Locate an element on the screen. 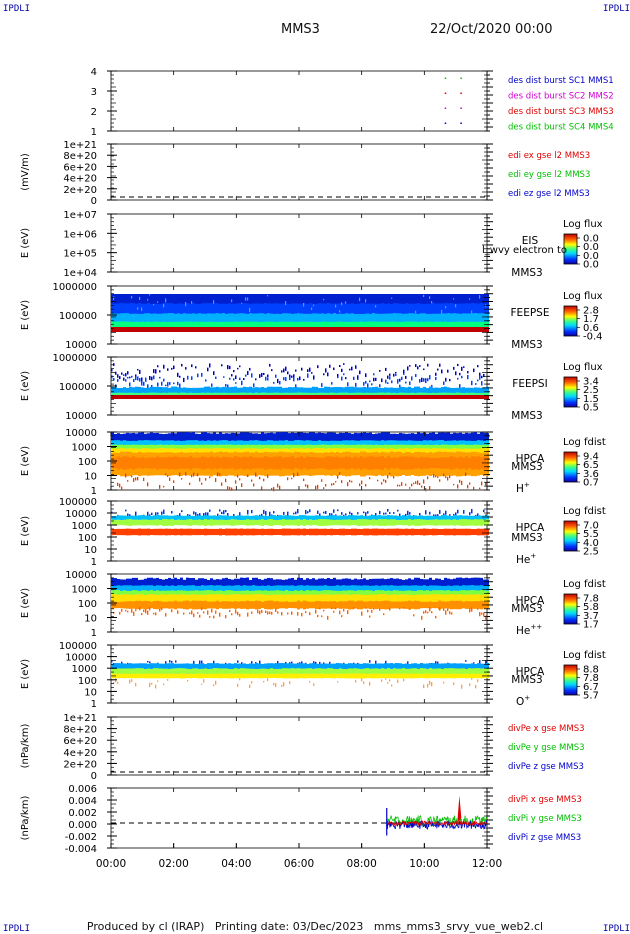  y-tick-label: 100 is located at coordinates (87, 538).